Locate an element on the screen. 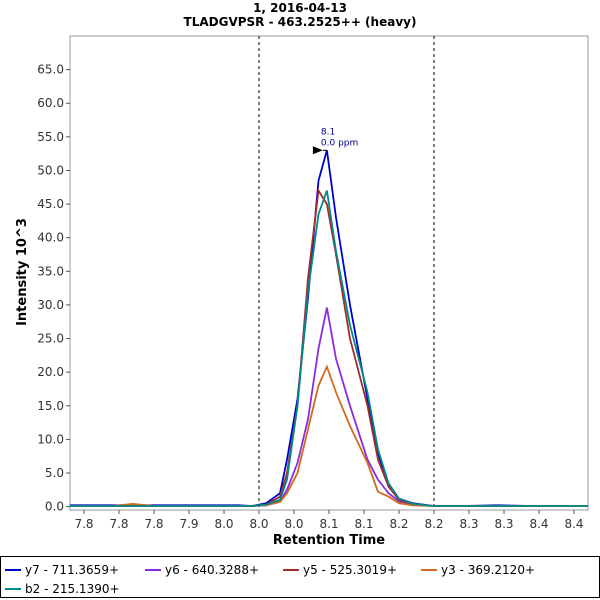 This screenshot has width=600, height=600. legend-item: y5 - 525.3019+ is located at coordinates (340, 570).